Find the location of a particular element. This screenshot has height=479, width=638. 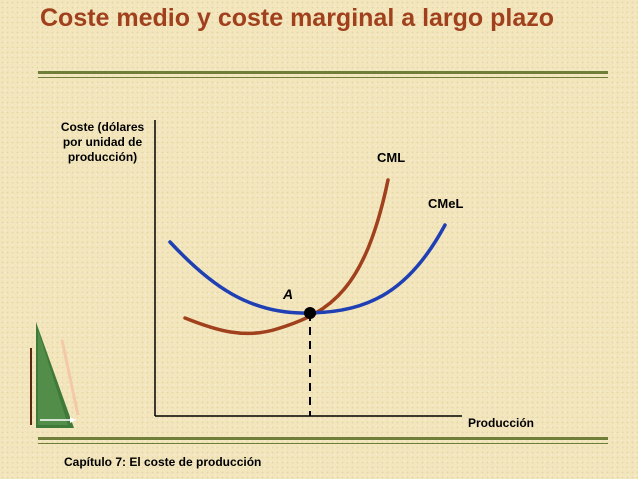

footer-divider is located at coordinates (323, 438).